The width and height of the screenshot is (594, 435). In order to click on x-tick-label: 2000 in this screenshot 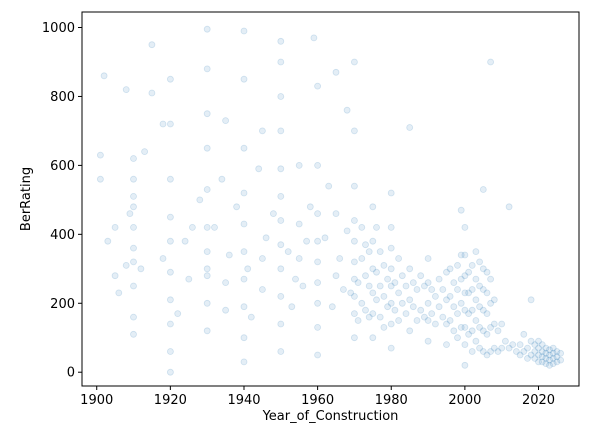, I will do `click(464, 400)`.